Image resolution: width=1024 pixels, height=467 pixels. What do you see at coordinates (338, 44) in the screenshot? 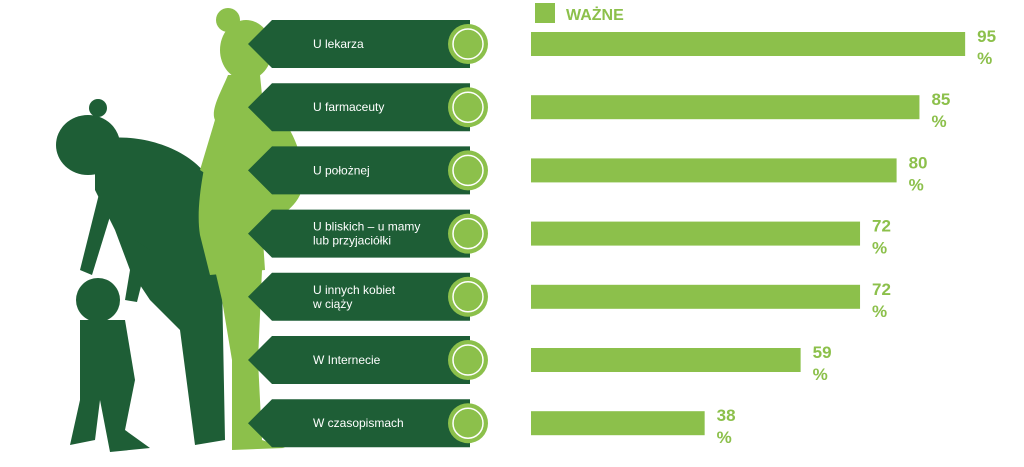
I see `category-label: U lekarza` at bounding box center [338, 44].